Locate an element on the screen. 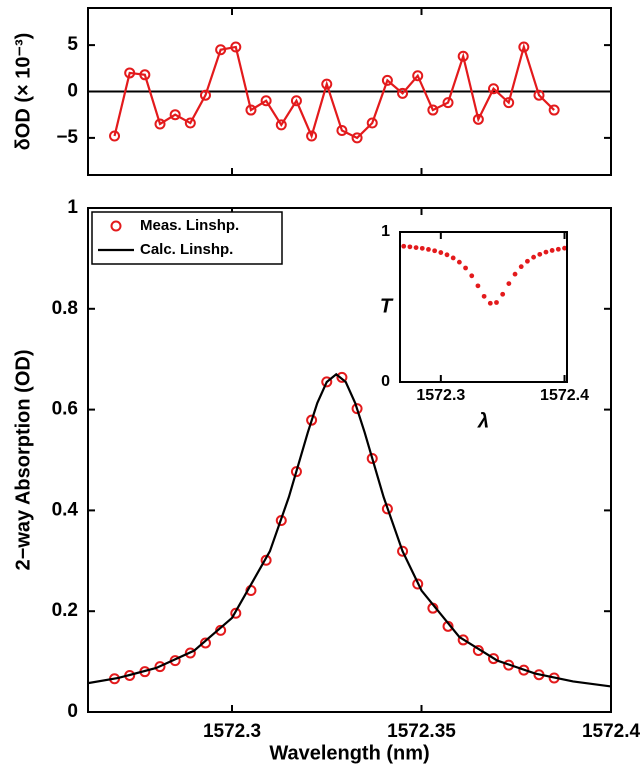 This screenshot has height=768, width=641. y-axis-label: T is located at coordinates (387, 306).